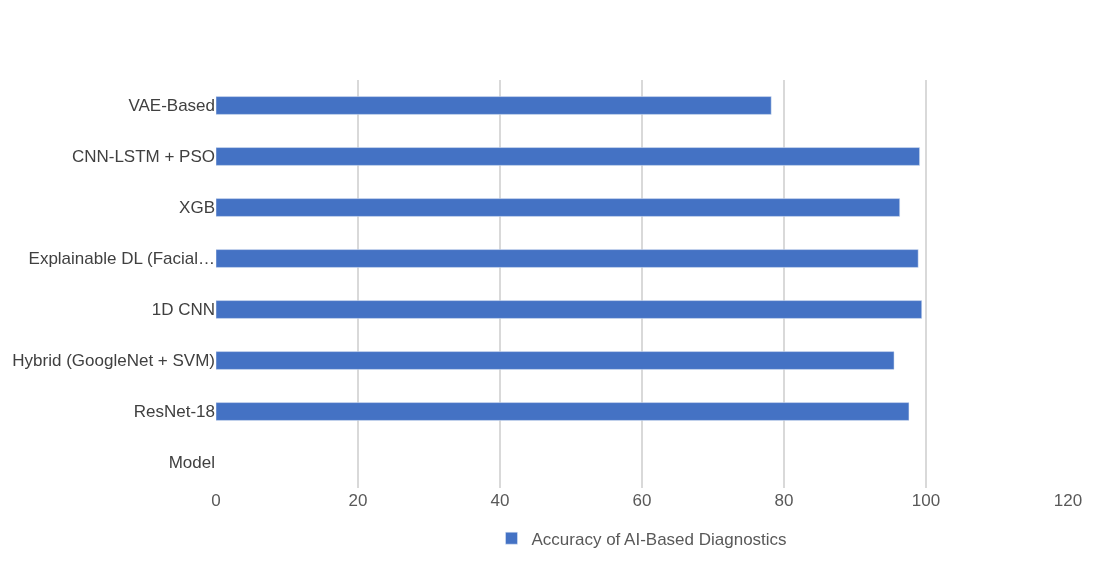 This screenshot has width=1094, height=569. What do you see at coordinates (1068, 500) in the screenshot?
I see `x-tick-label: 120` at bounding box center [1068, 500].